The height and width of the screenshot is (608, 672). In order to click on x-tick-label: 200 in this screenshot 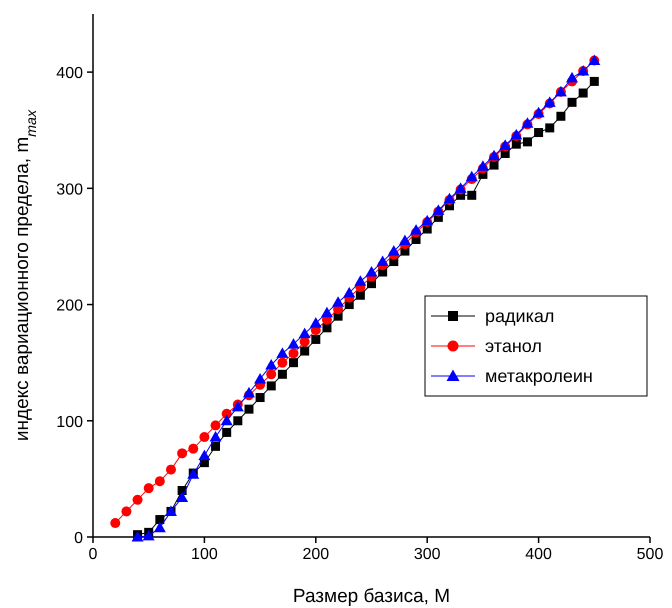, I will do `click(316, 554)`.